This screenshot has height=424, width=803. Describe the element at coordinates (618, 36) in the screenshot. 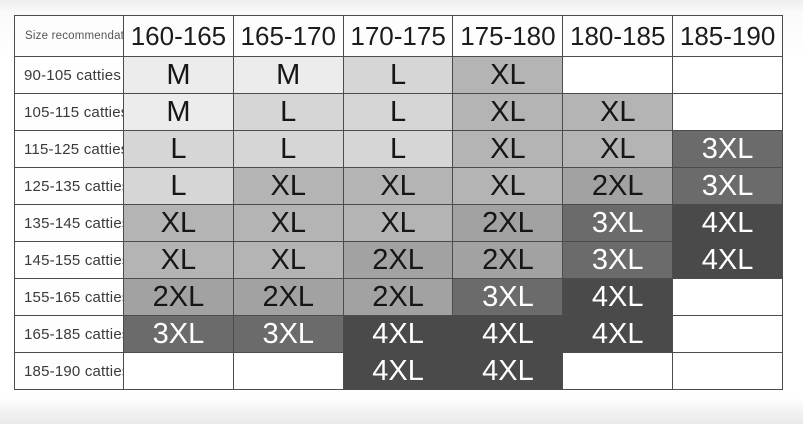

I see `column-header-5: 180-185` at that location.